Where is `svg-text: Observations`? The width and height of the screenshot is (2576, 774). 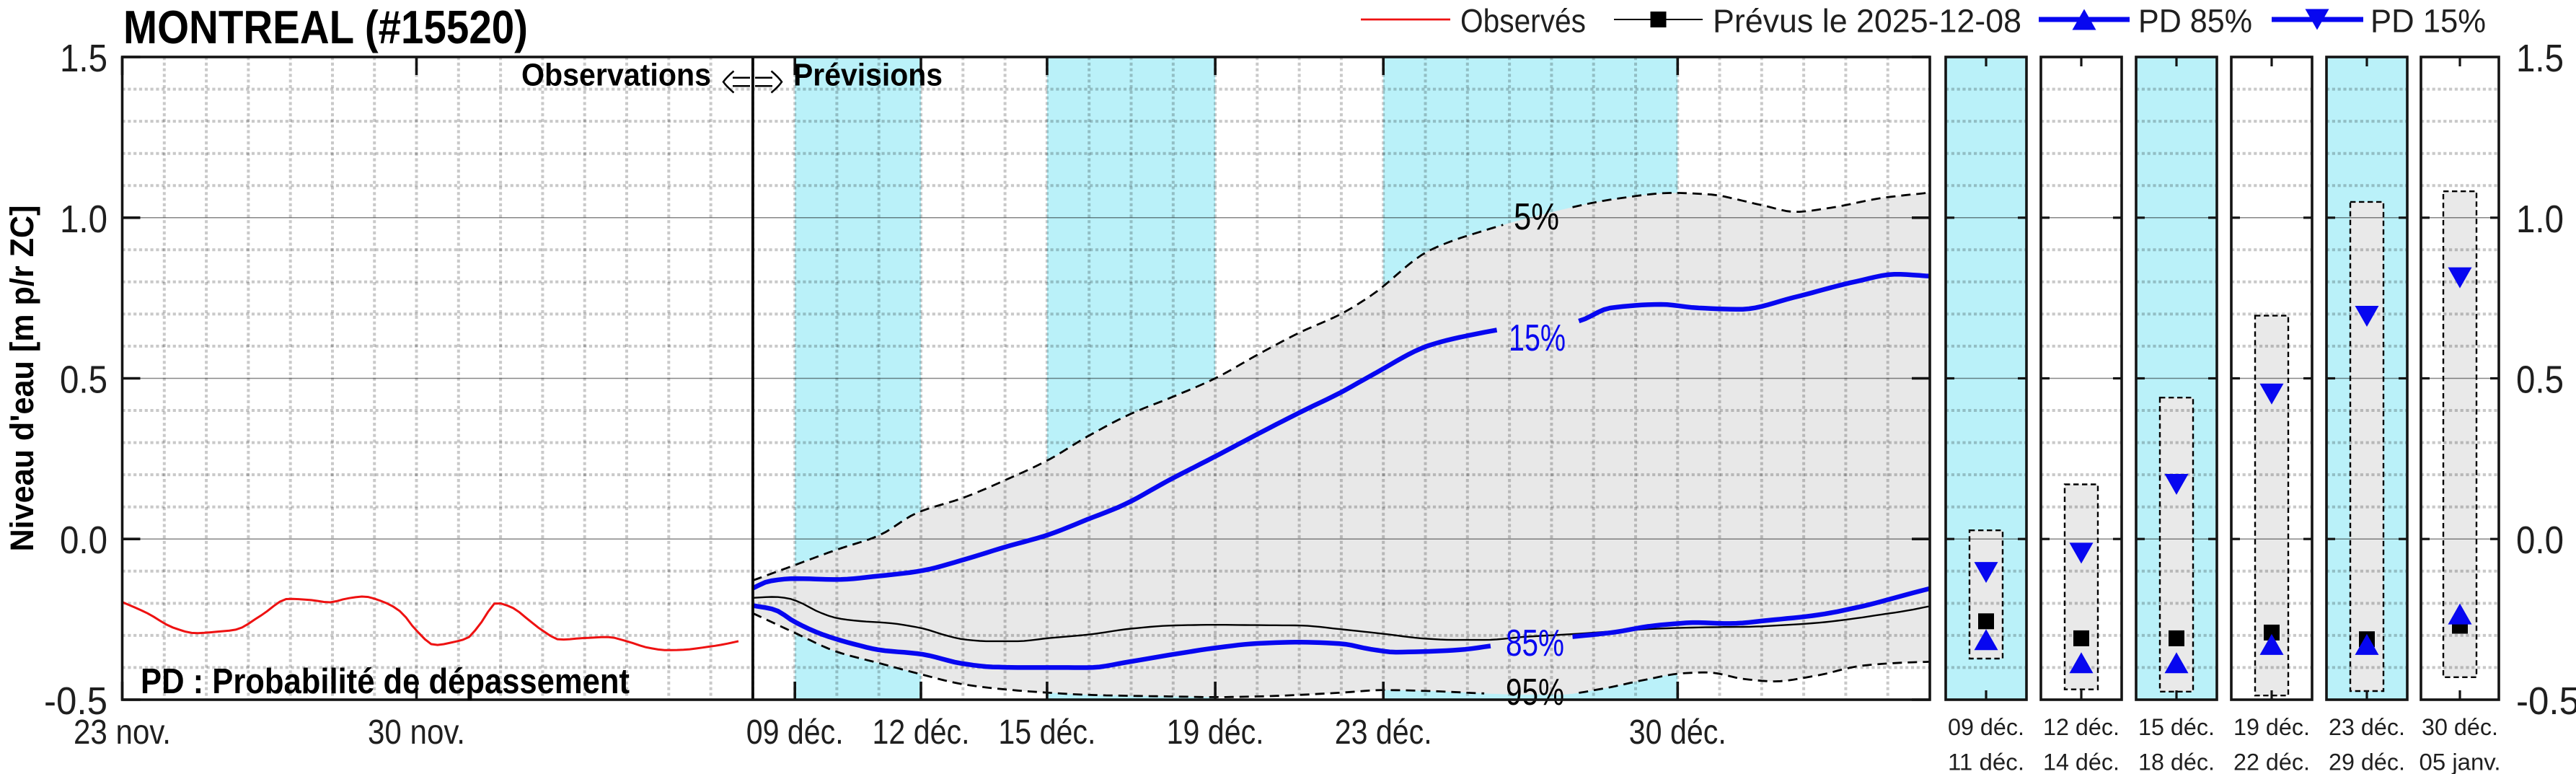 svg-text: Observations is located at coordinates (616, 75).